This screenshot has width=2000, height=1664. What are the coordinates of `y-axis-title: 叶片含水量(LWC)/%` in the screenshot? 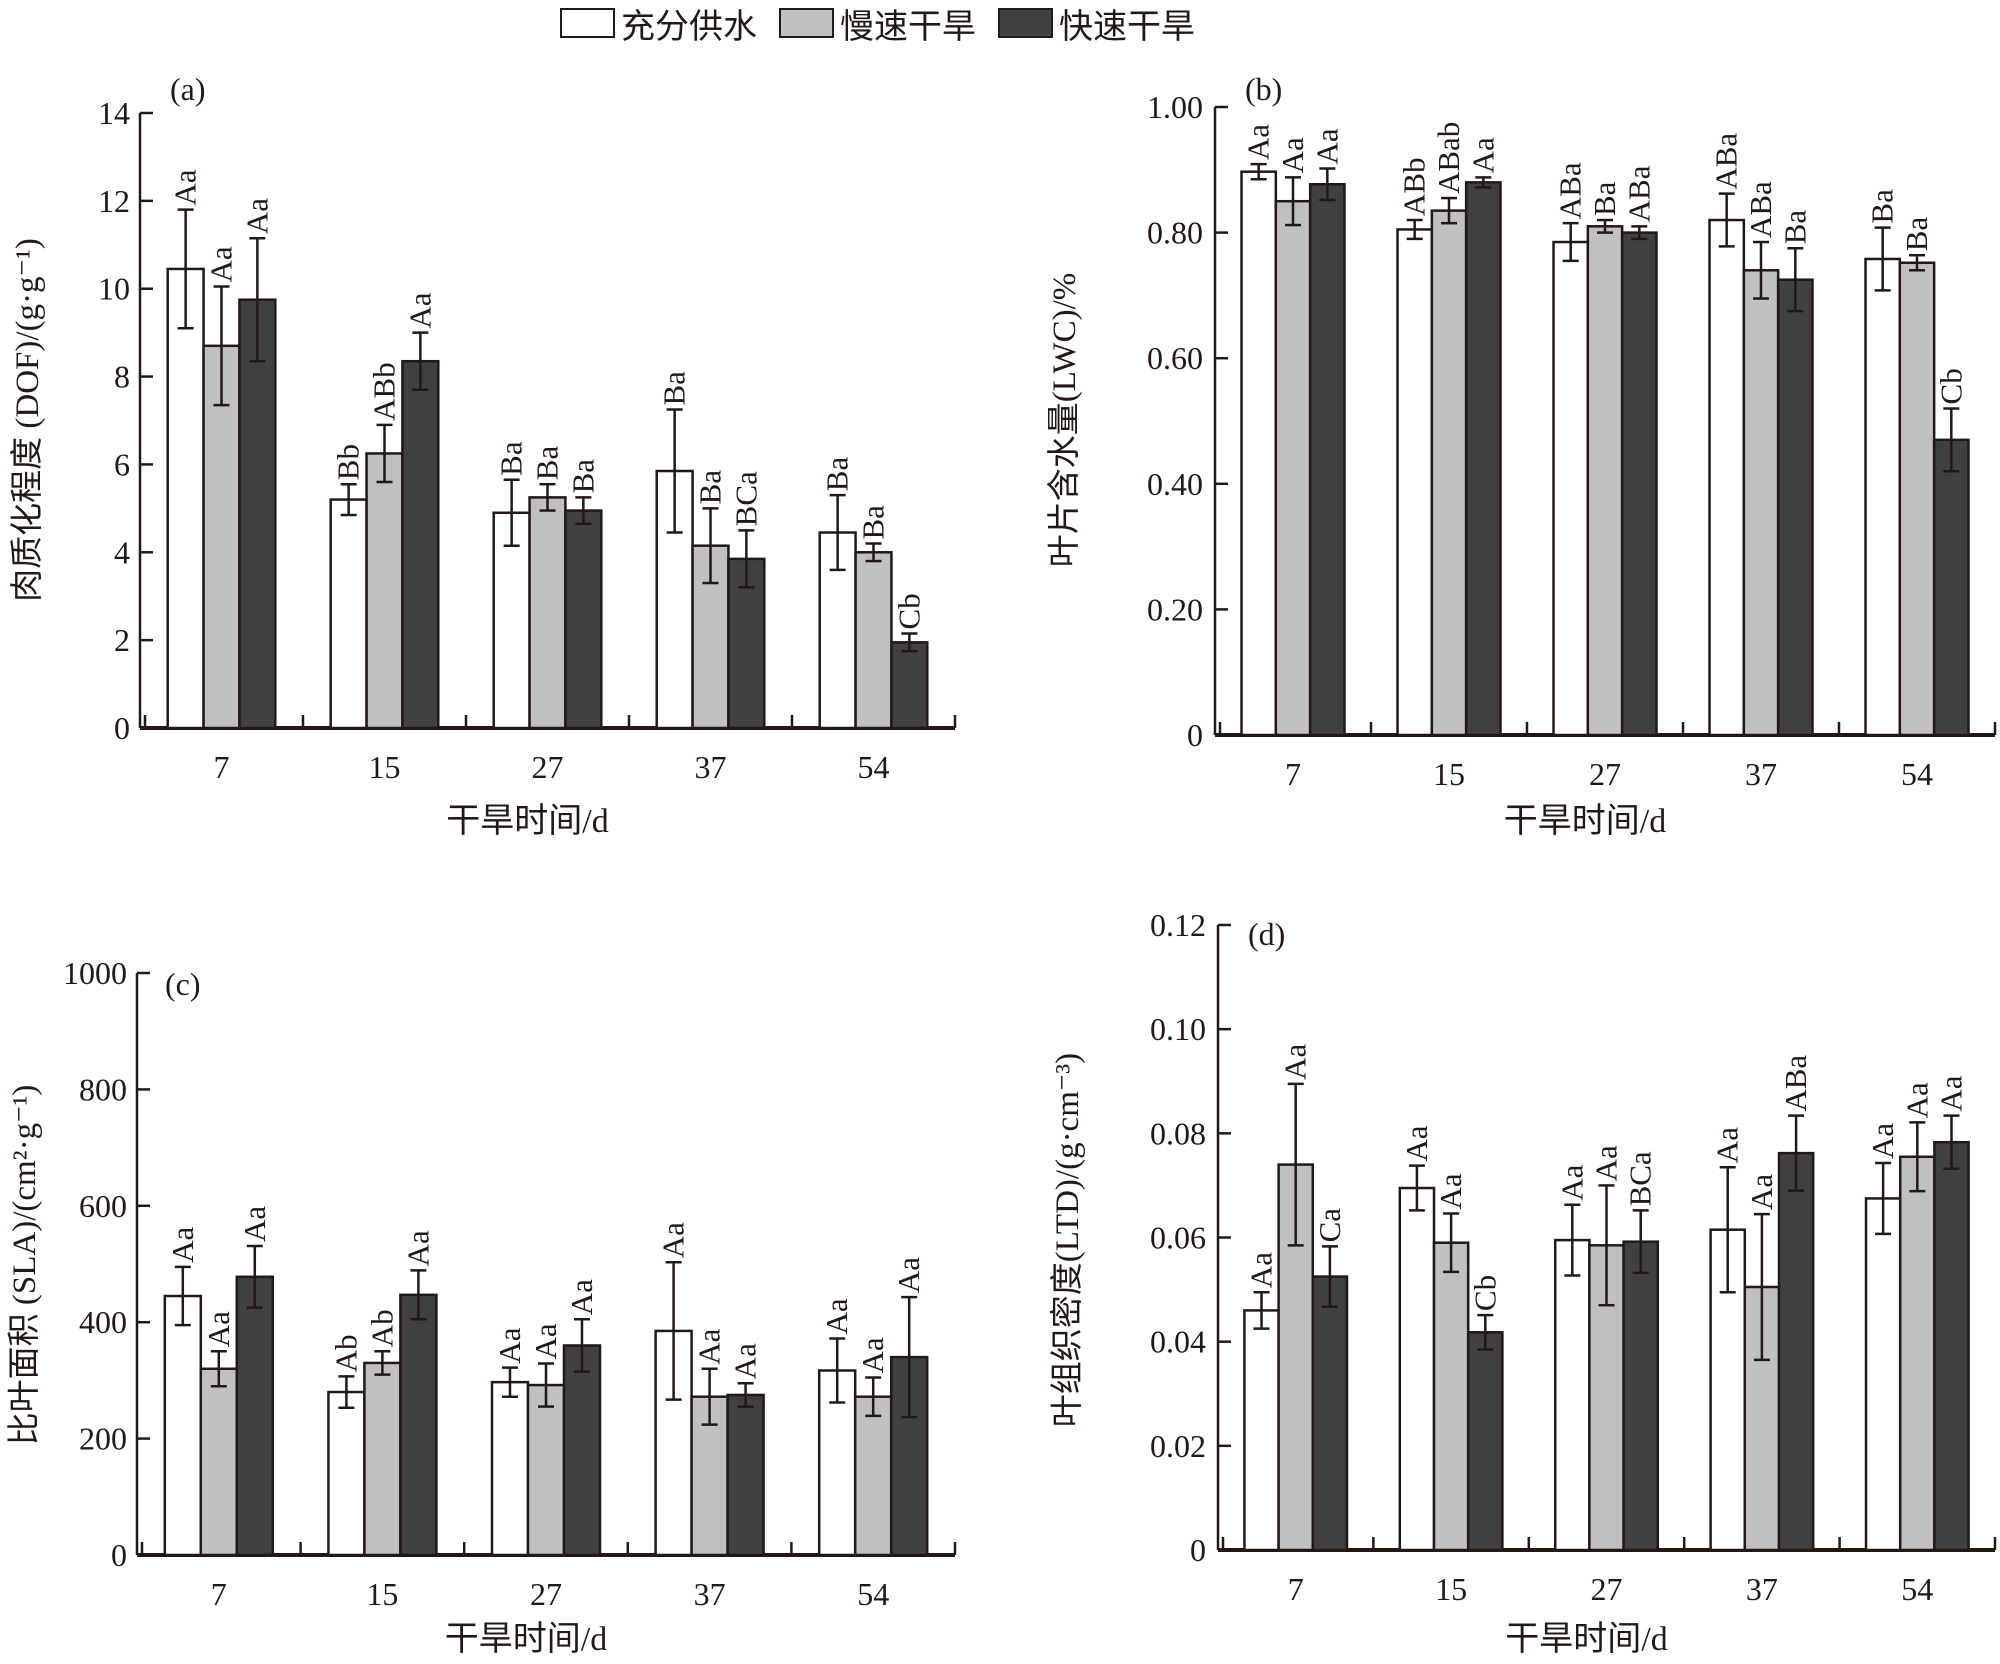 It's located at (1064, 420).